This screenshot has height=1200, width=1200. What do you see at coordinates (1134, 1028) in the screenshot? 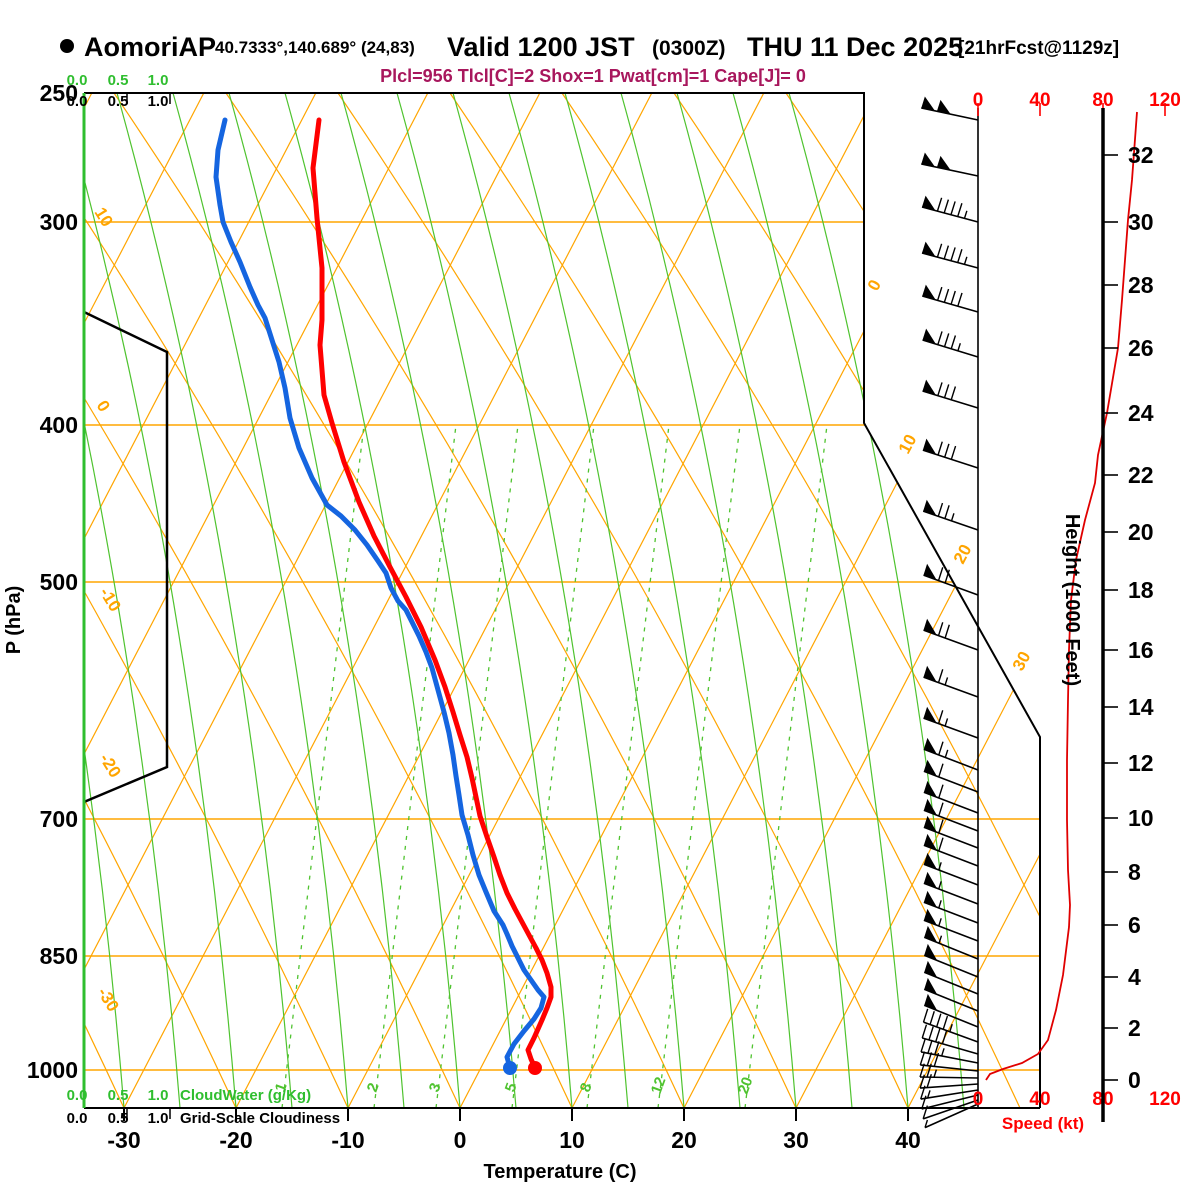
I see `height-tick-label: 2` at bounding box center [1134, 1028].